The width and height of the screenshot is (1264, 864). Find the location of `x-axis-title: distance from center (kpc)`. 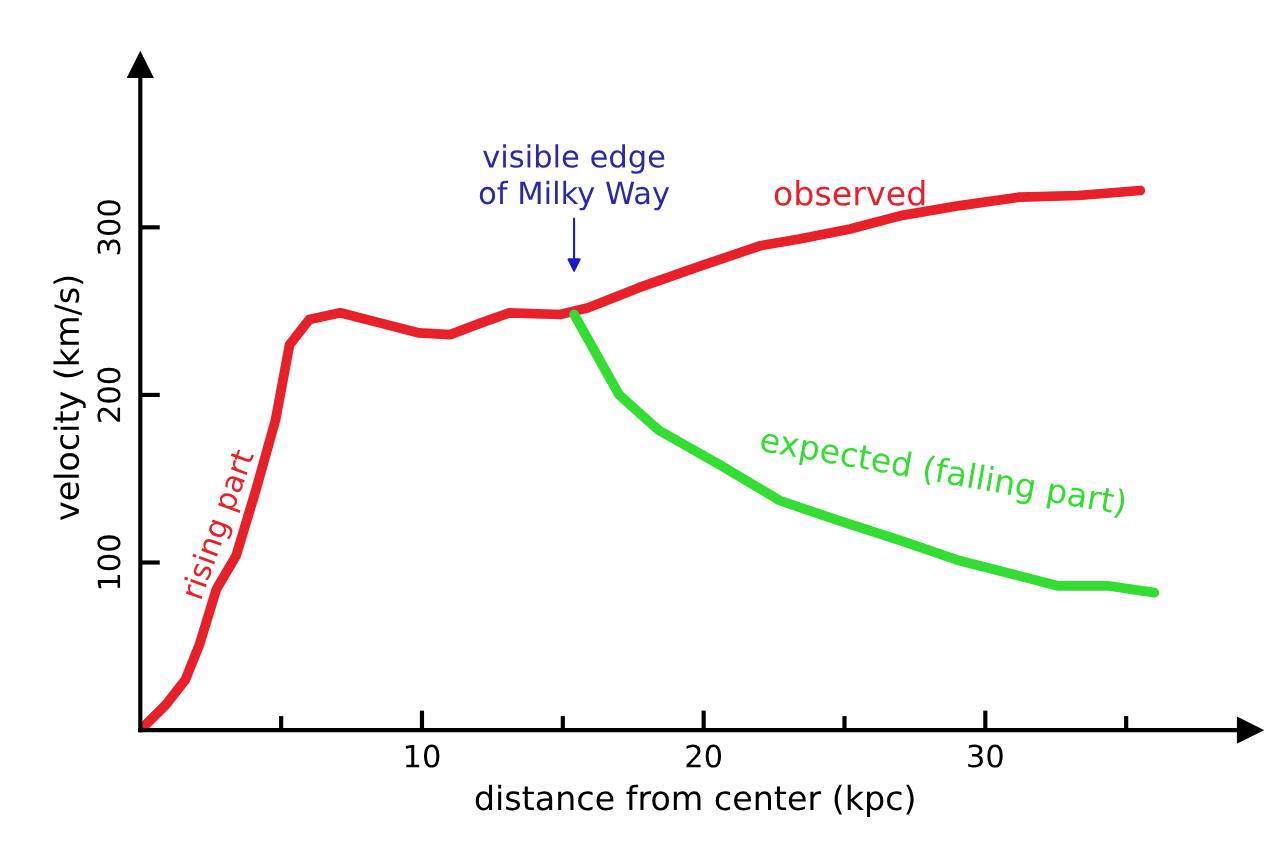

x-axis-title: distance from center (kpc) is located at coordinates (694, 800).